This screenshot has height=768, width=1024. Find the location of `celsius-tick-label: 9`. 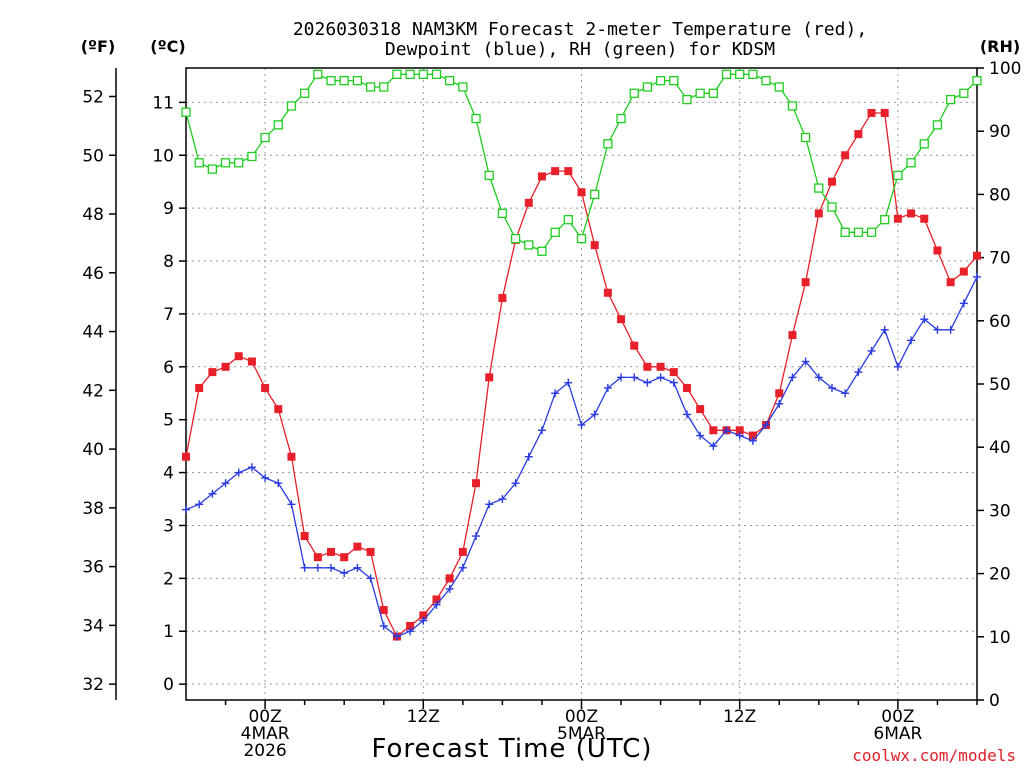

celsius-tick-label: 9 is located at coordinates (168, 209).